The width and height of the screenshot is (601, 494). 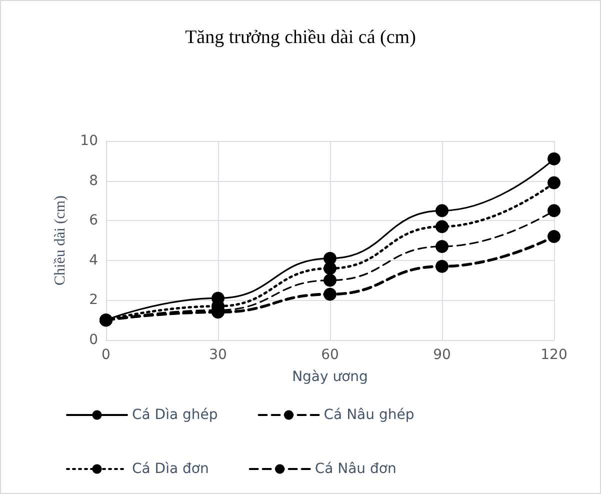 What do you see at coordinates (60, 241) in the screenshot?
I see `y-axis-title: Chiều dài (cm)` at bounding box center [60, 241].